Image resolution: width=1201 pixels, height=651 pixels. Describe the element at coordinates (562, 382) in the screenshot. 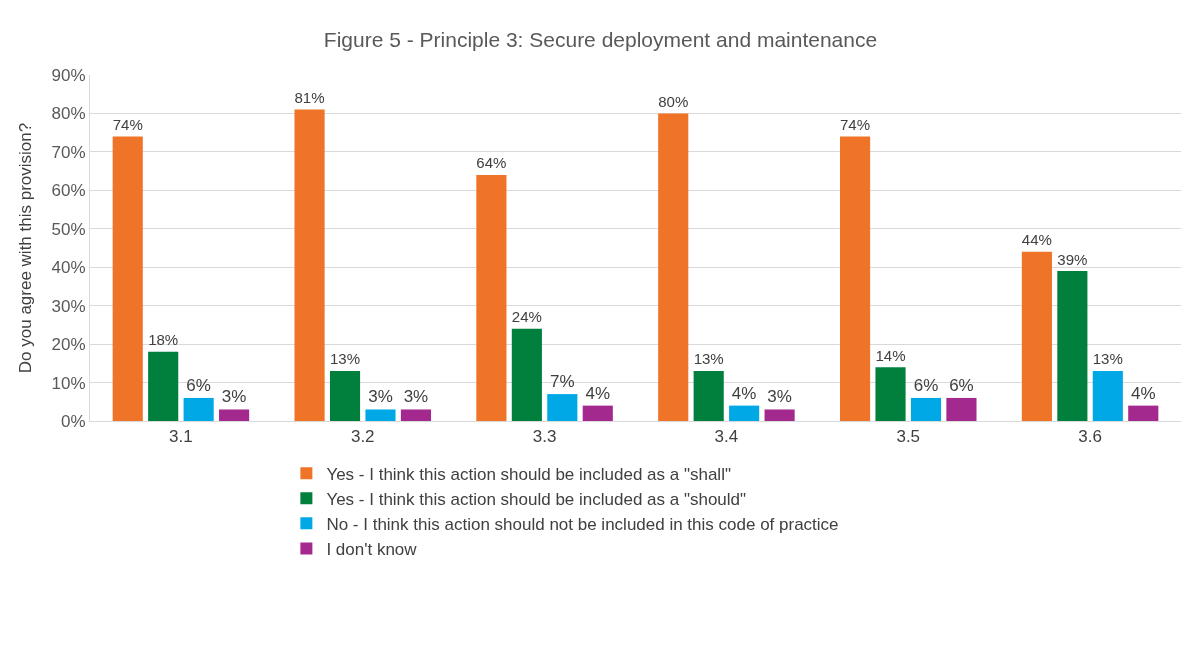

I see `data-label: 7%` at that location.